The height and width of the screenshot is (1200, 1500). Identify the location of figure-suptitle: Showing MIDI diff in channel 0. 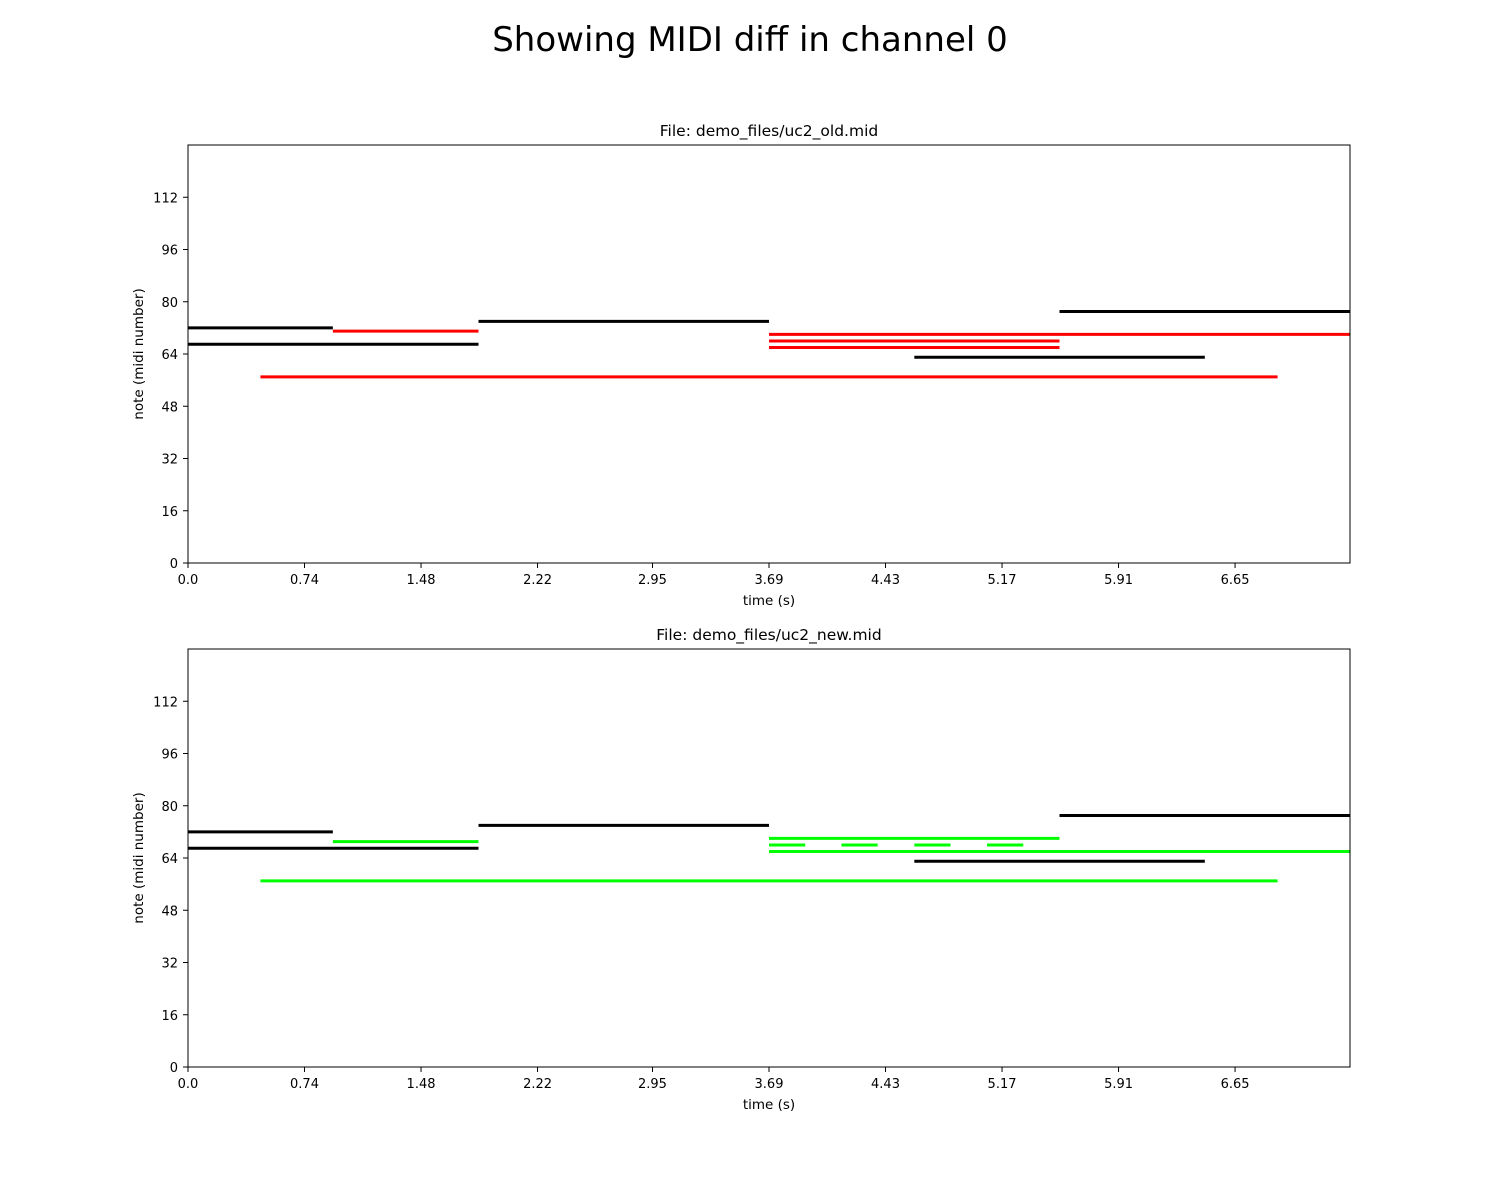
(750, 40).